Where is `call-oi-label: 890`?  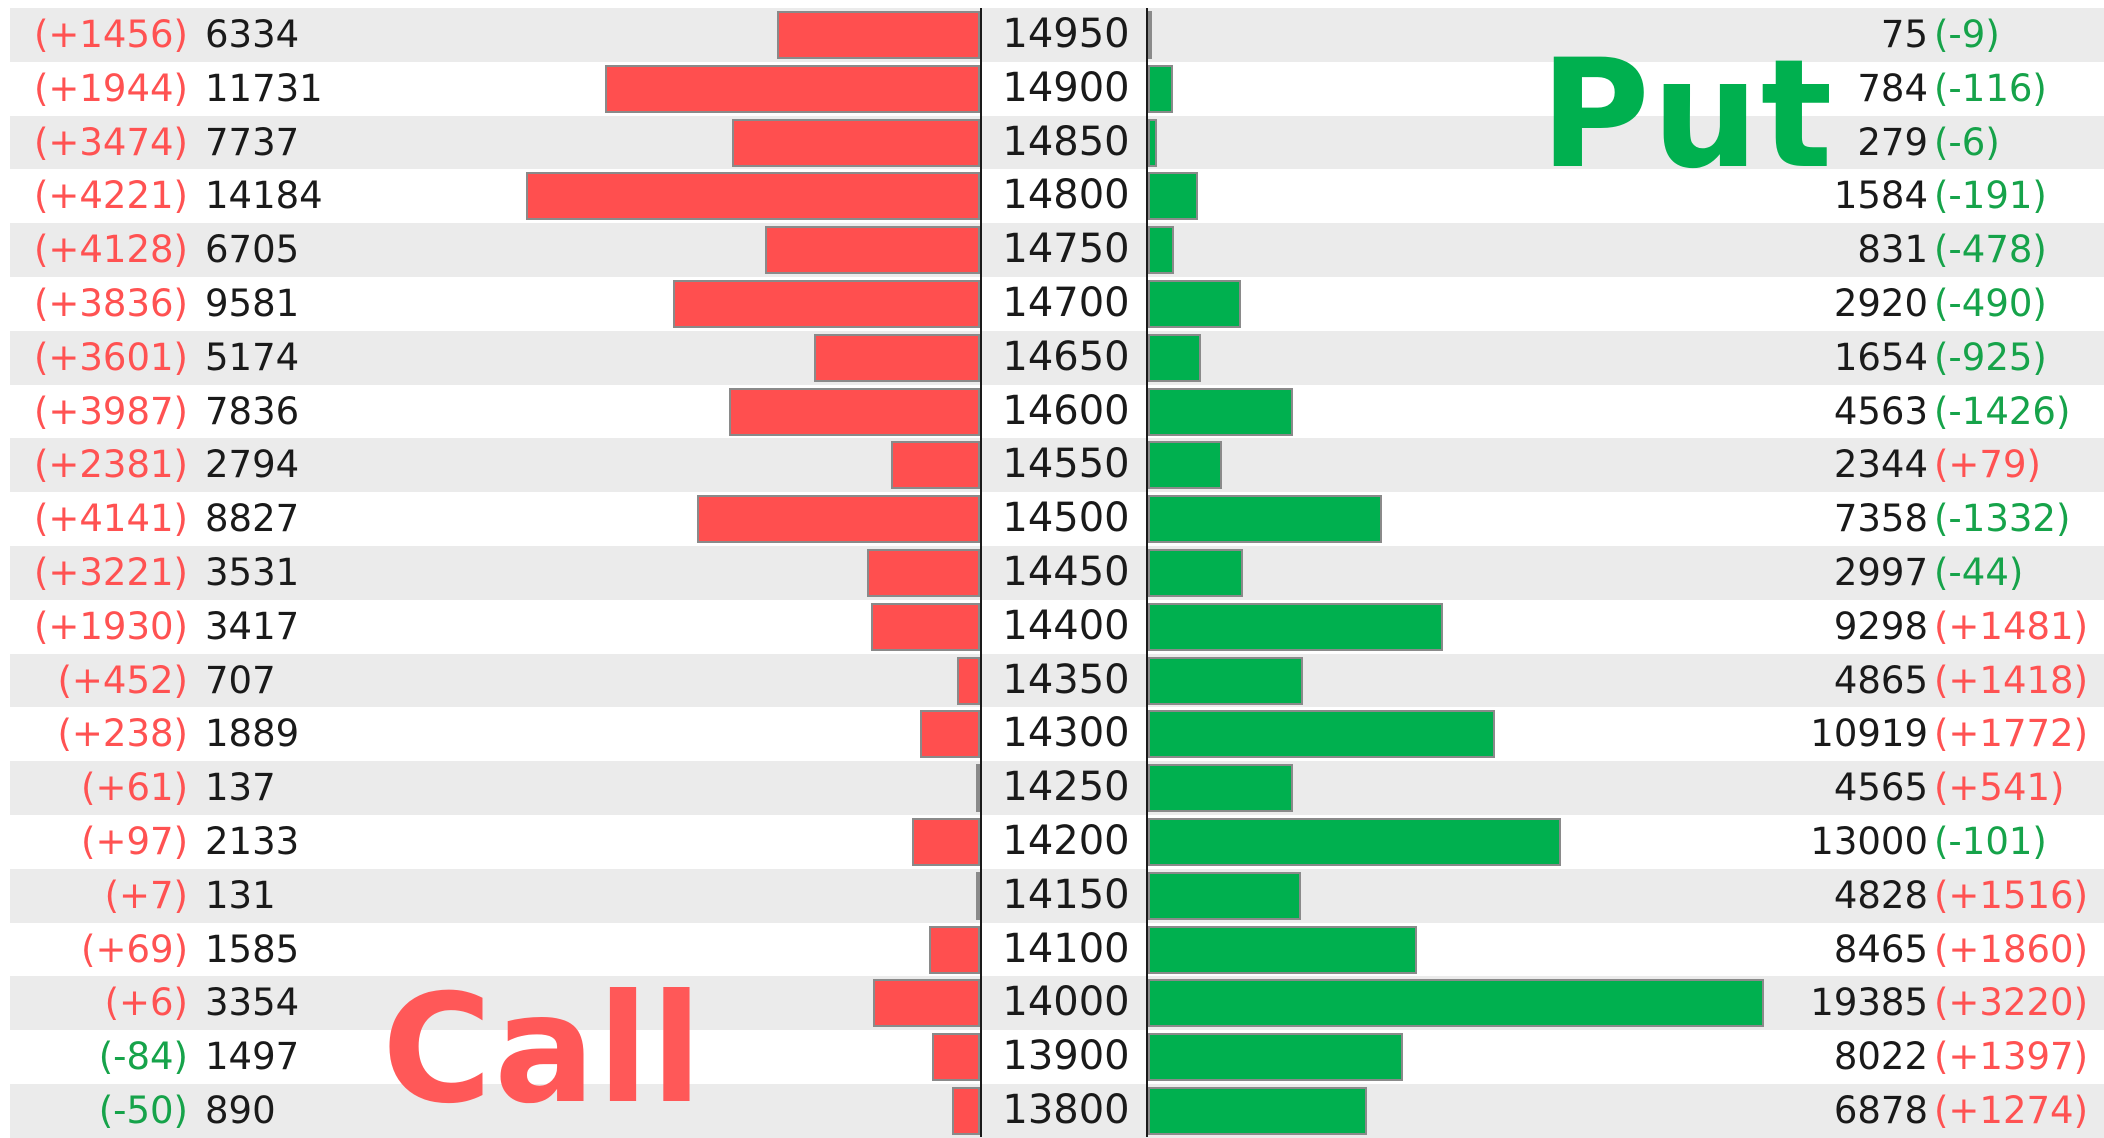
call-oi-label: 890 is located at coordinates (240, 1110).